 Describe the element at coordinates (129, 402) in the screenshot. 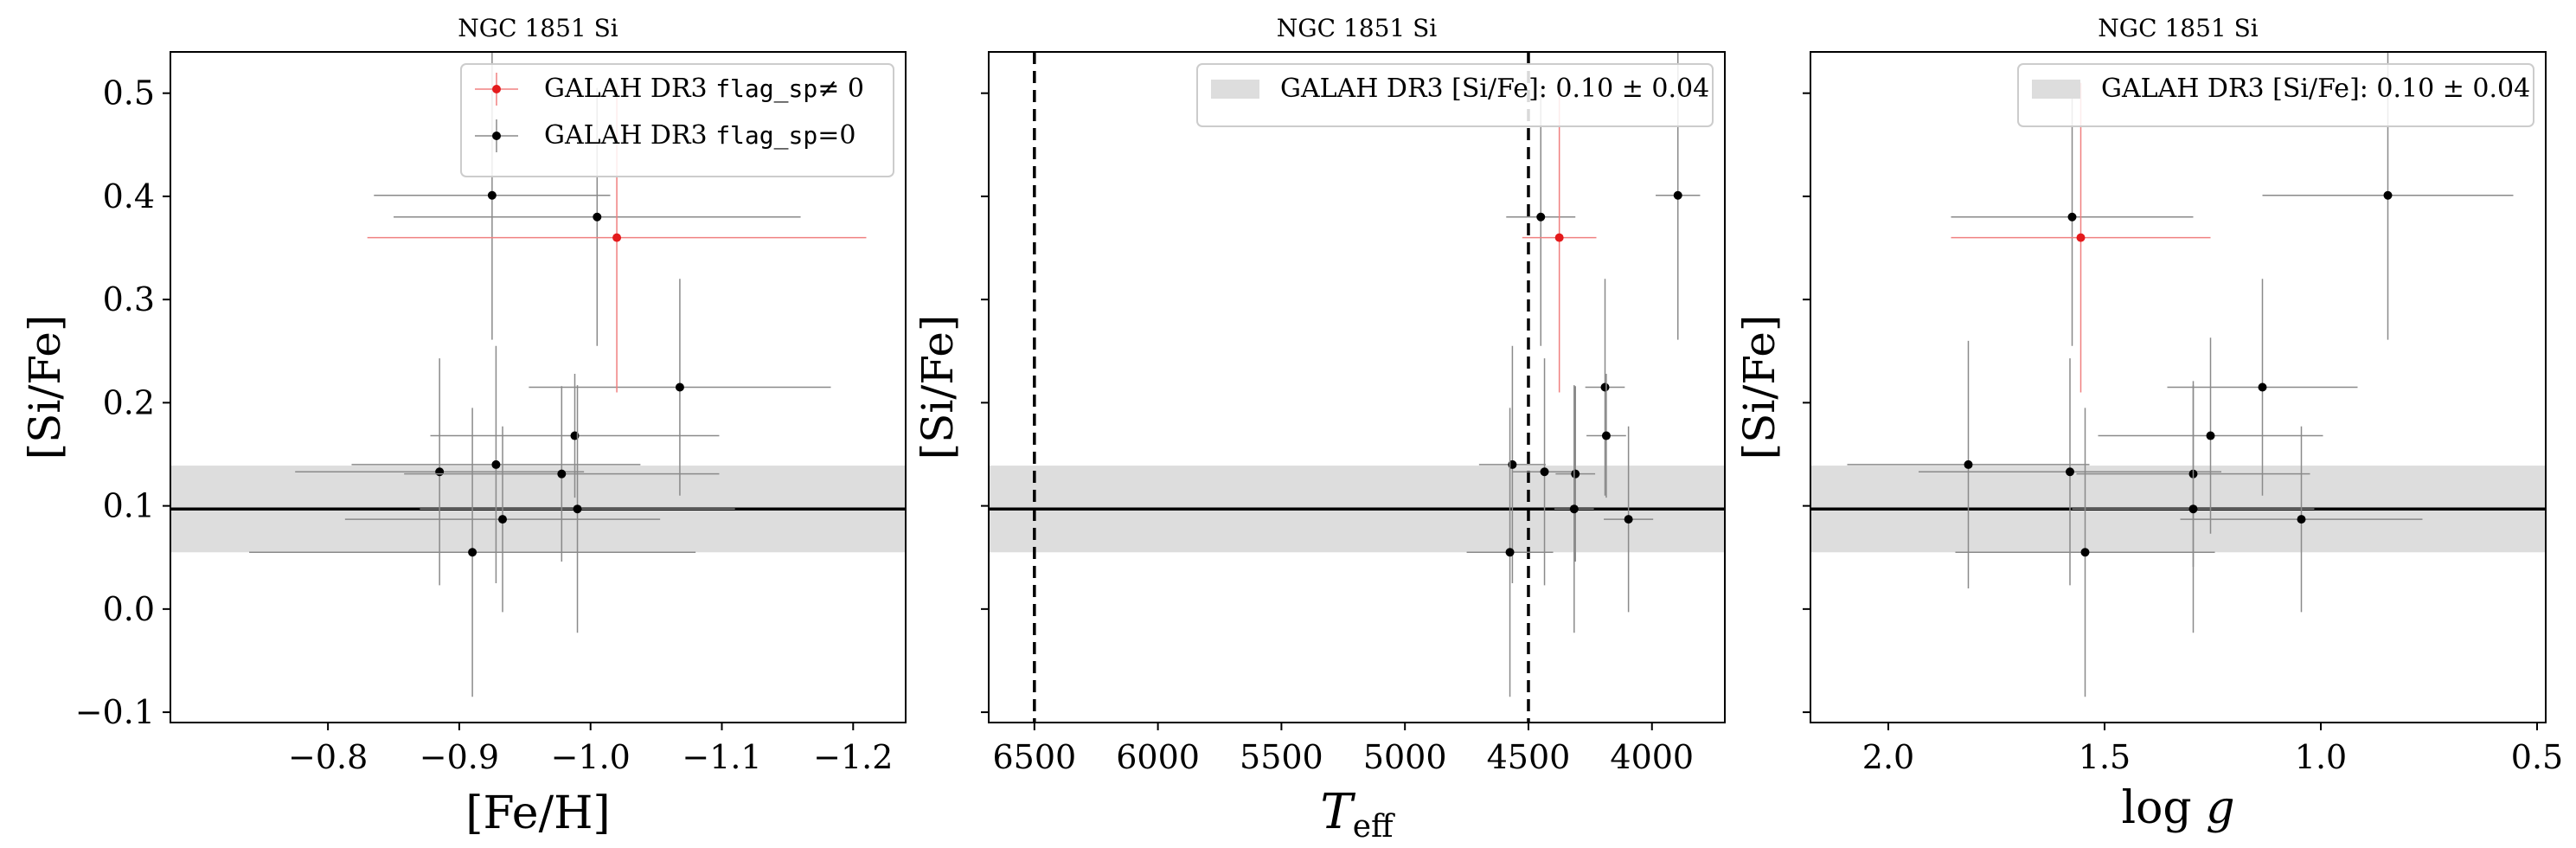

I see `y-tick-label: 0.2` at that location.